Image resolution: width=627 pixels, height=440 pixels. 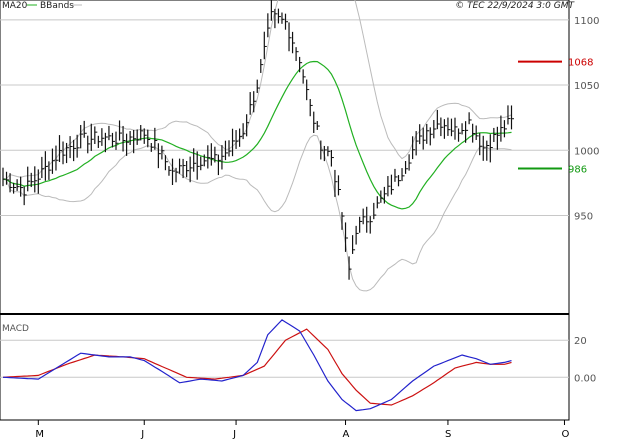 I want to click on price-y-tick-label: 1050, so click(x=586, y=86).